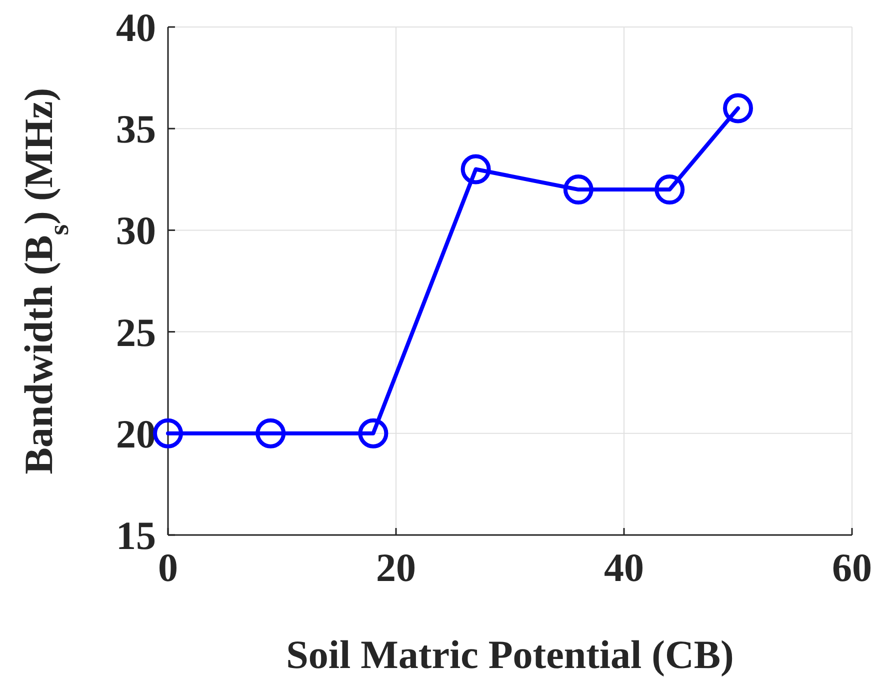 The width and height of the screenshot is (885, 685). I want to click on x-tick-label: 40, so click(624, 567).